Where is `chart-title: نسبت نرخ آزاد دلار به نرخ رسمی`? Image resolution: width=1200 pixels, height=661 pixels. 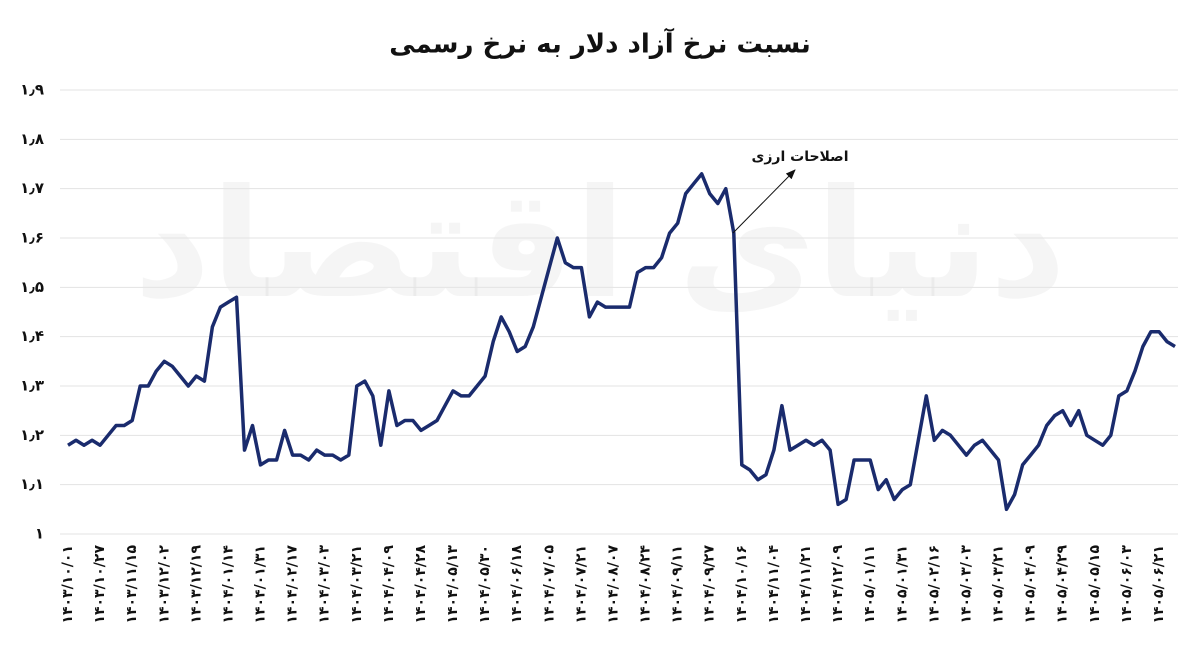 chart-title: نسبت نرخ آزاد دلار به نرخ رسمی is located at coordinates (600, 44).